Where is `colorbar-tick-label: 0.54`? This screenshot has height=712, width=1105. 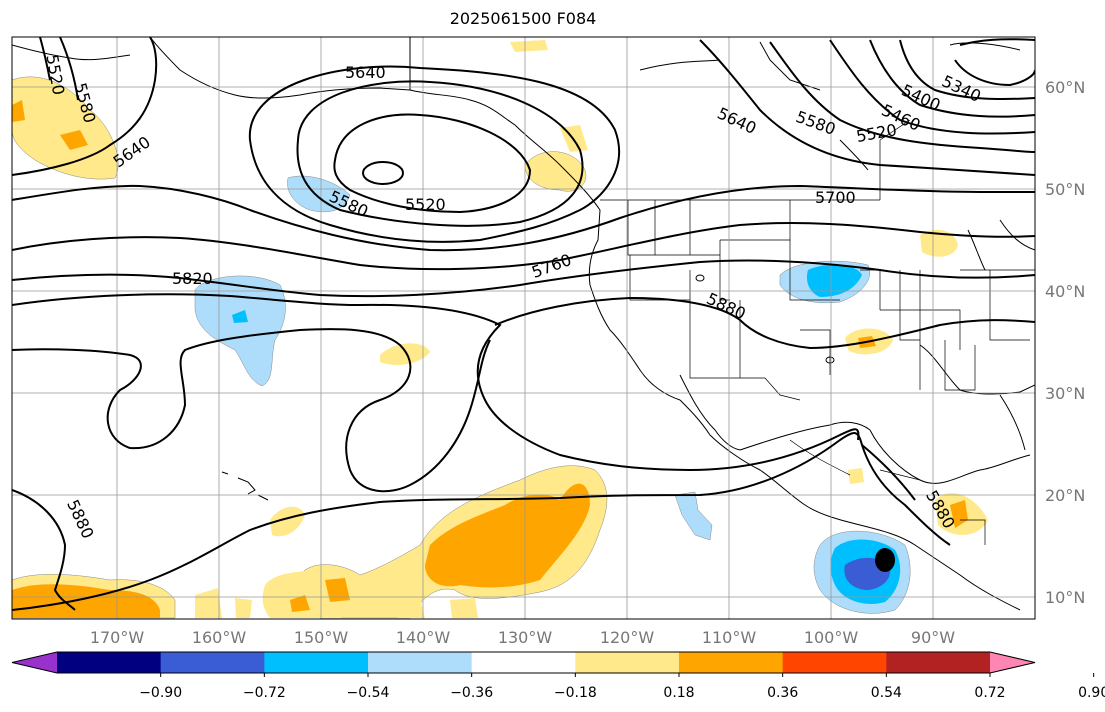
colorbar-tick-label: 0.54 is located at coordinates (886, 693).